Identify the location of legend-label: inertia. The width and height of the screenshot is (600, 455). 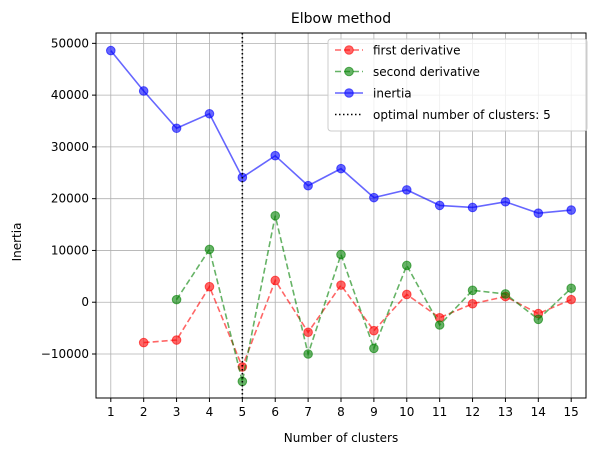
(392, 94).